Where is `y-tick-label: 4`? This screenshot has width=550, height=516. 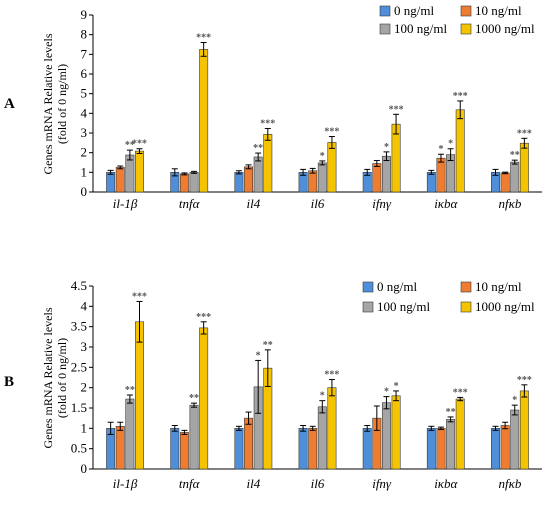 y-tick-label: 4 is located at coordinates (84, 112).